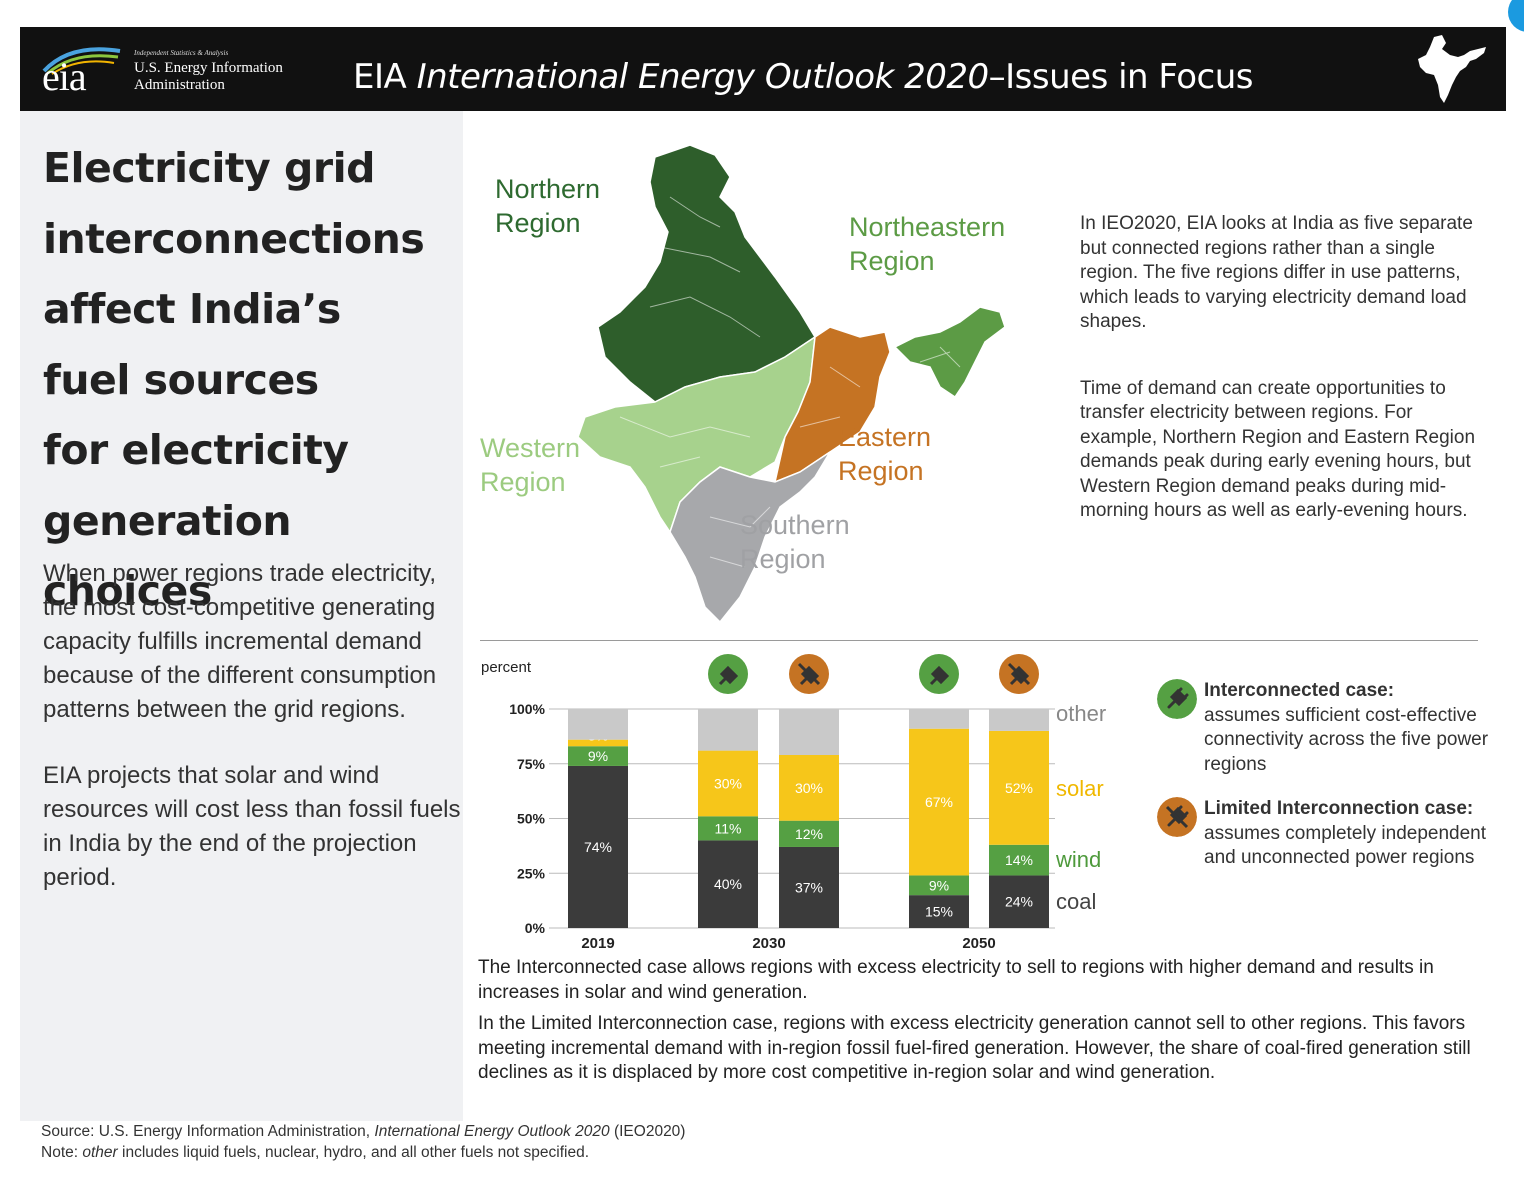 The width and height of the screenshot is (1524, 1194). What do you see at coordinates (64, 76) in the screenshot?
I see `eia-logo-text: eia` at bounding box center [64, 76].